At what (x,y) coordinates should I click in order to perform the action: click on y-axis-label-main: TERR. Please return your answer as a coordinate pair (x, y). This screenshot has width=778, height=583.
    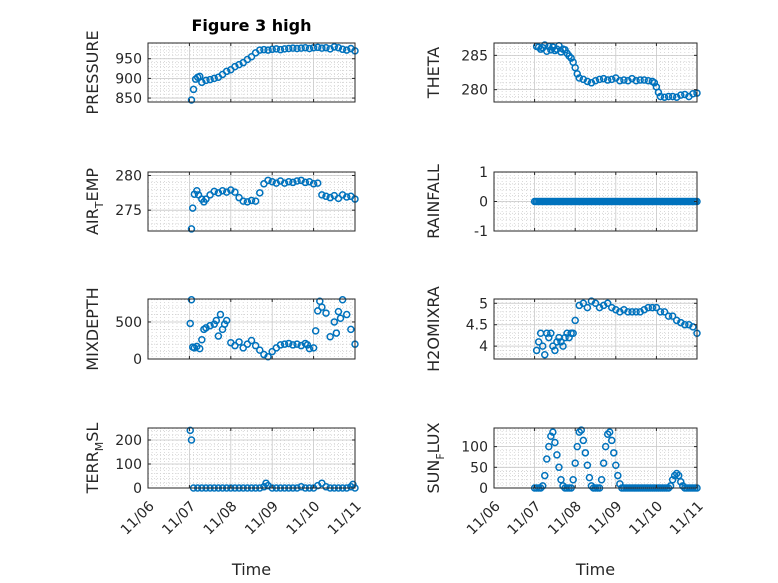
    Looking at the image, I should click on (92, 472).